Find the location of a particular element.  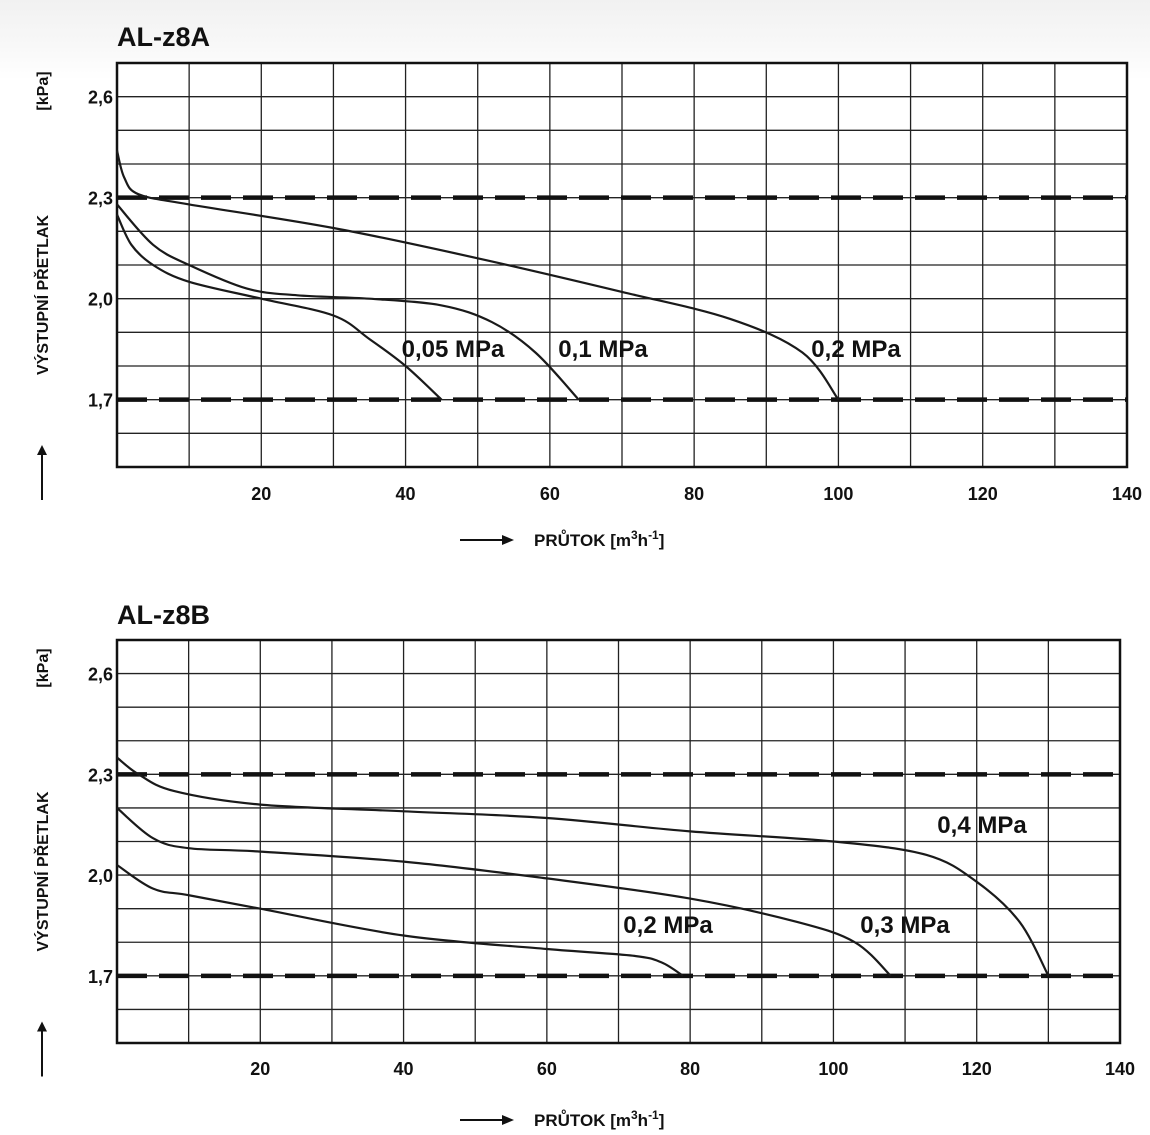

chart-title: AL-z8A is located at coordinates (163, 37).